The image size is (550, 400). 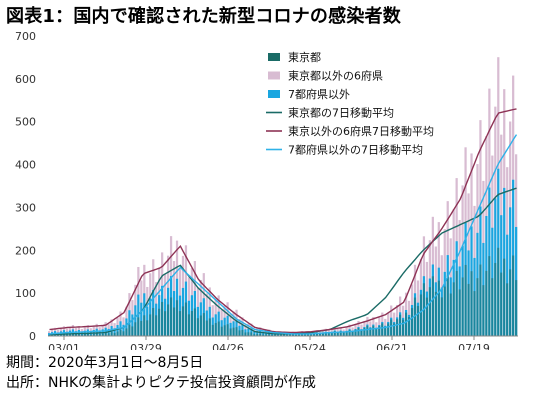 I want to click on y-tick-label: 0, so click(x=32, y=336).